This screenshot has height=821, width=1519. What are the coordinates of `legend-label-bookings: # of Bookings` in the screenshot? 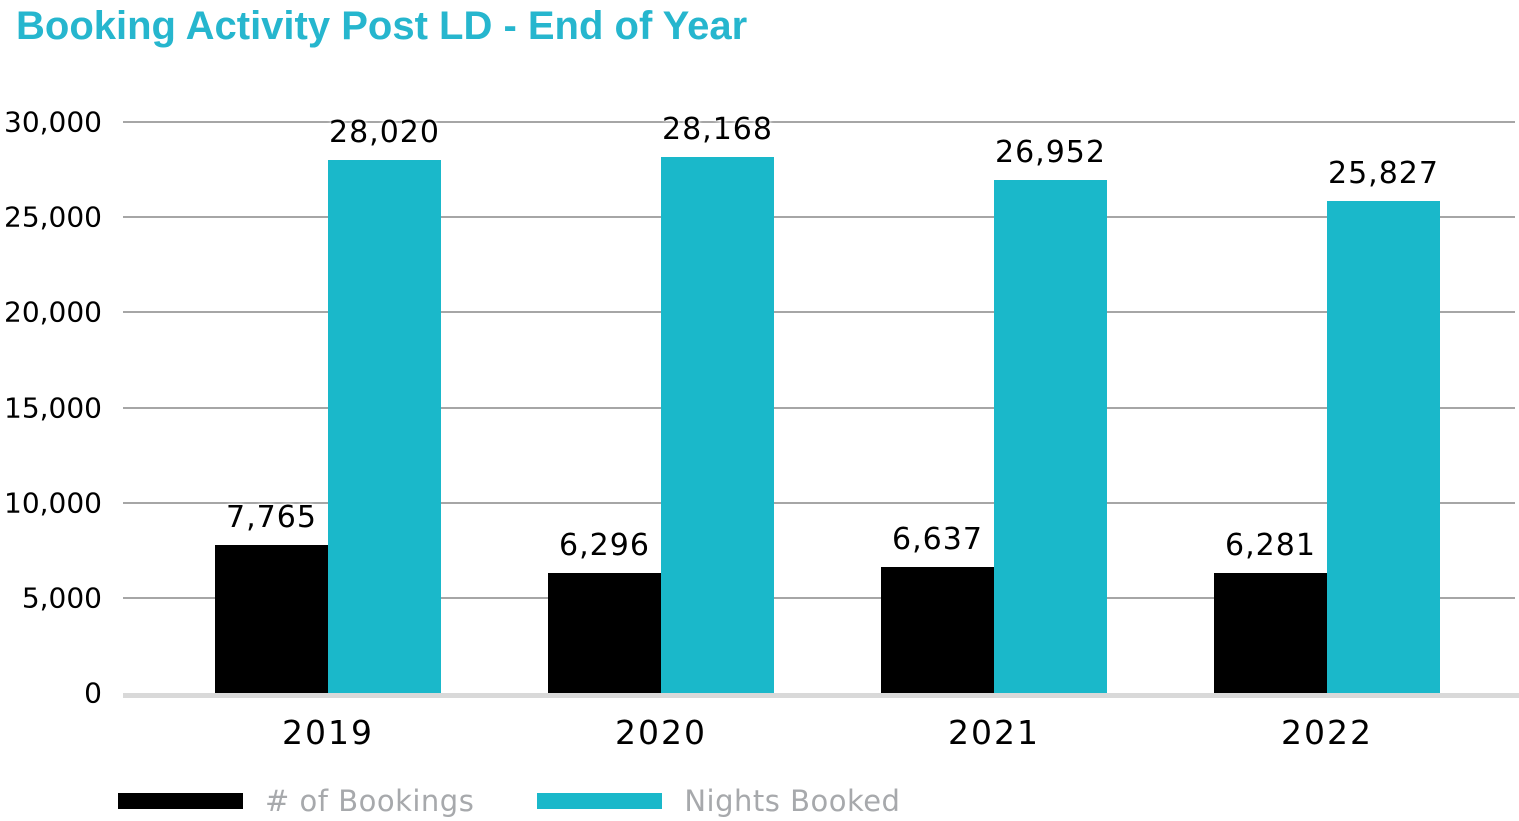 It's located at (370, 801).